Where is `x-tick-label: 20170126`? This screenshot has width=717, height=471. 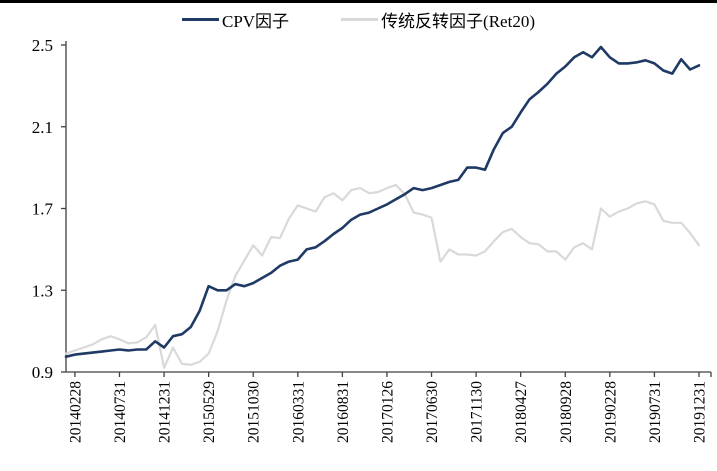
x-tick-label: 20170126 is located at coordinates (387, 412).